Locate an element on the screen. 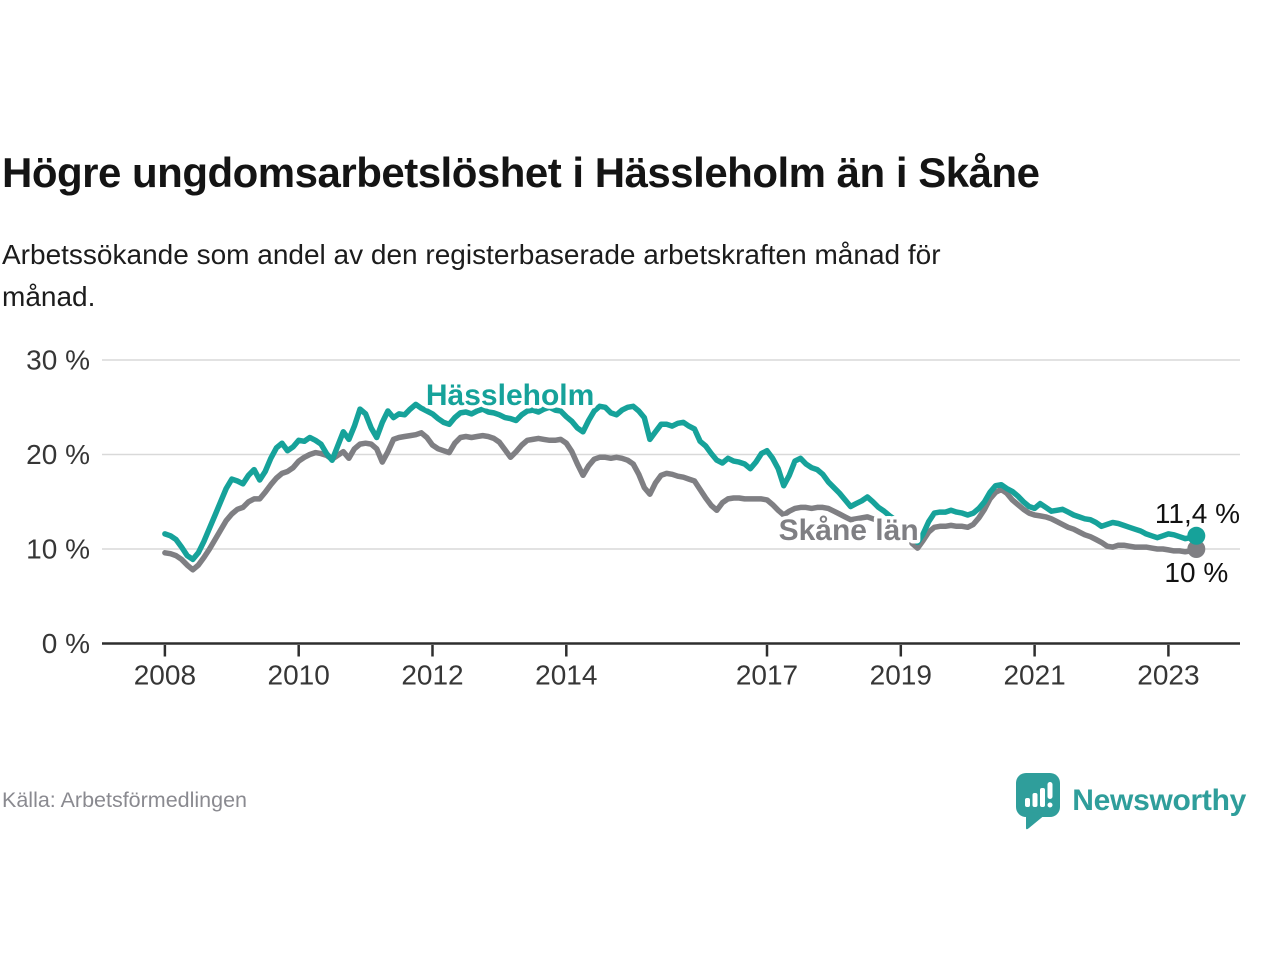  bar-icon-small is located at coordinates (1028, 802).